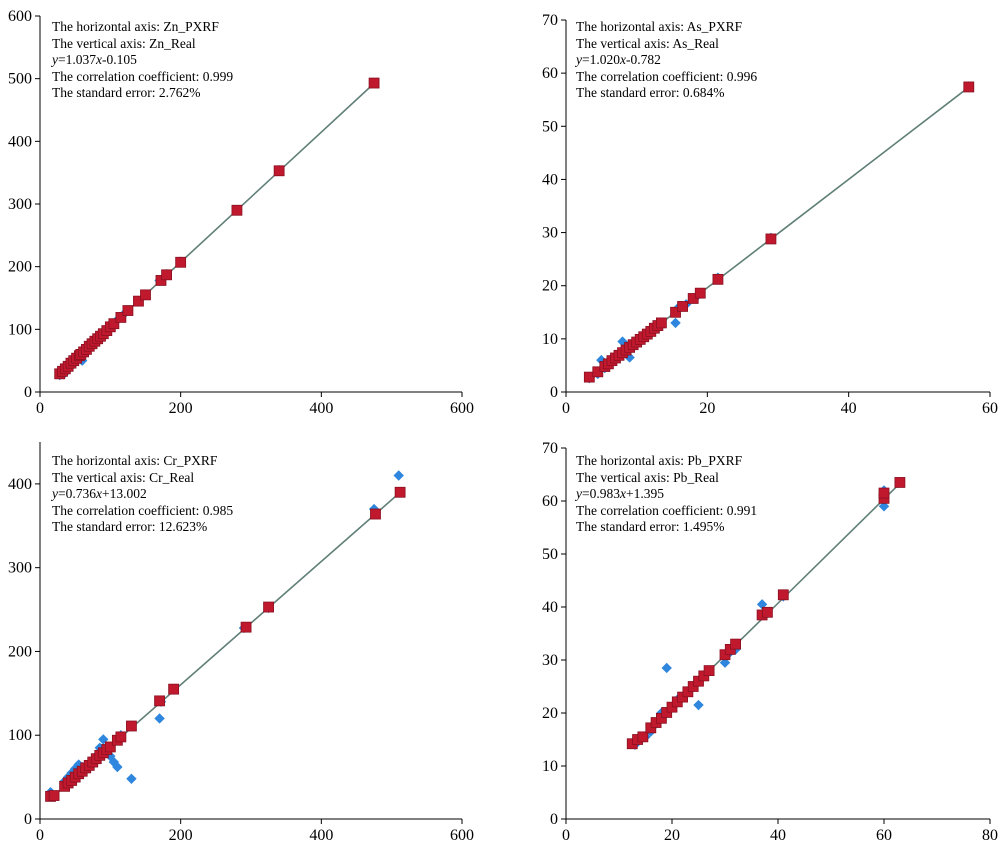  I want to click on annotation-equation: y=1.020x-0.782, so click(618, 59).